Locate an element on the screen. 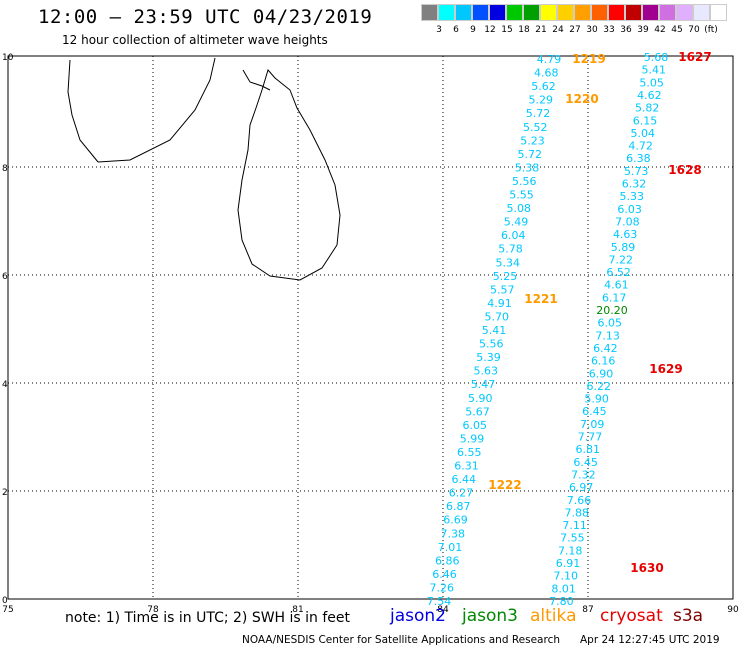  swh-value: 7.10 is located at coordinates (566, 576).